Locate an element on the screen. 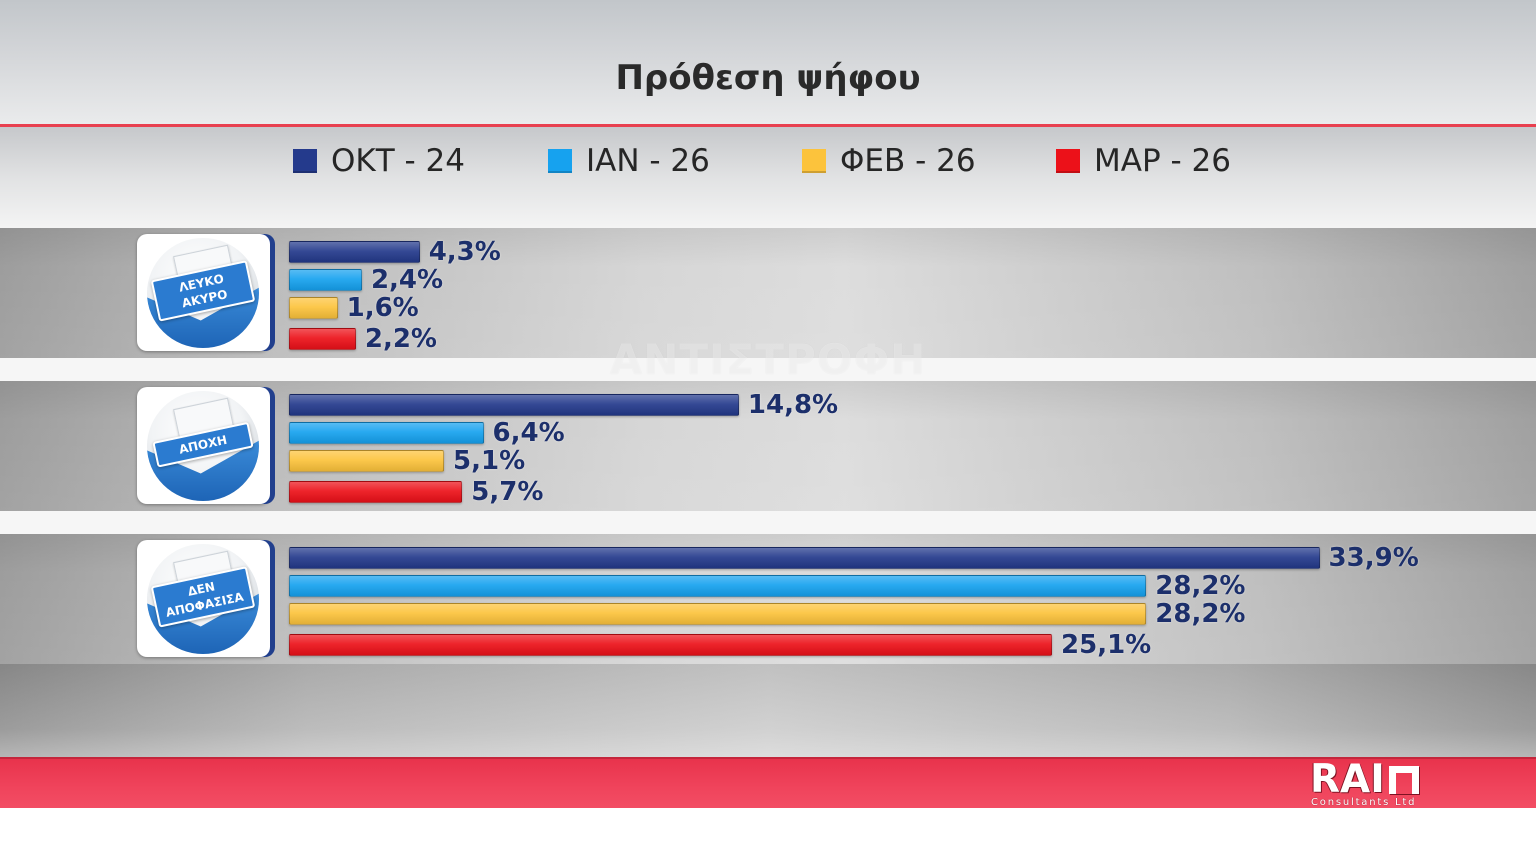 Image resolution: width=1536 pixels, height=864 pixels. legend: ΟΚΤ - 24 ΙΑΝ - 26 ΦΕΒ - 26 ΜΑΡ - 26 is located at coordinates (768, 161).